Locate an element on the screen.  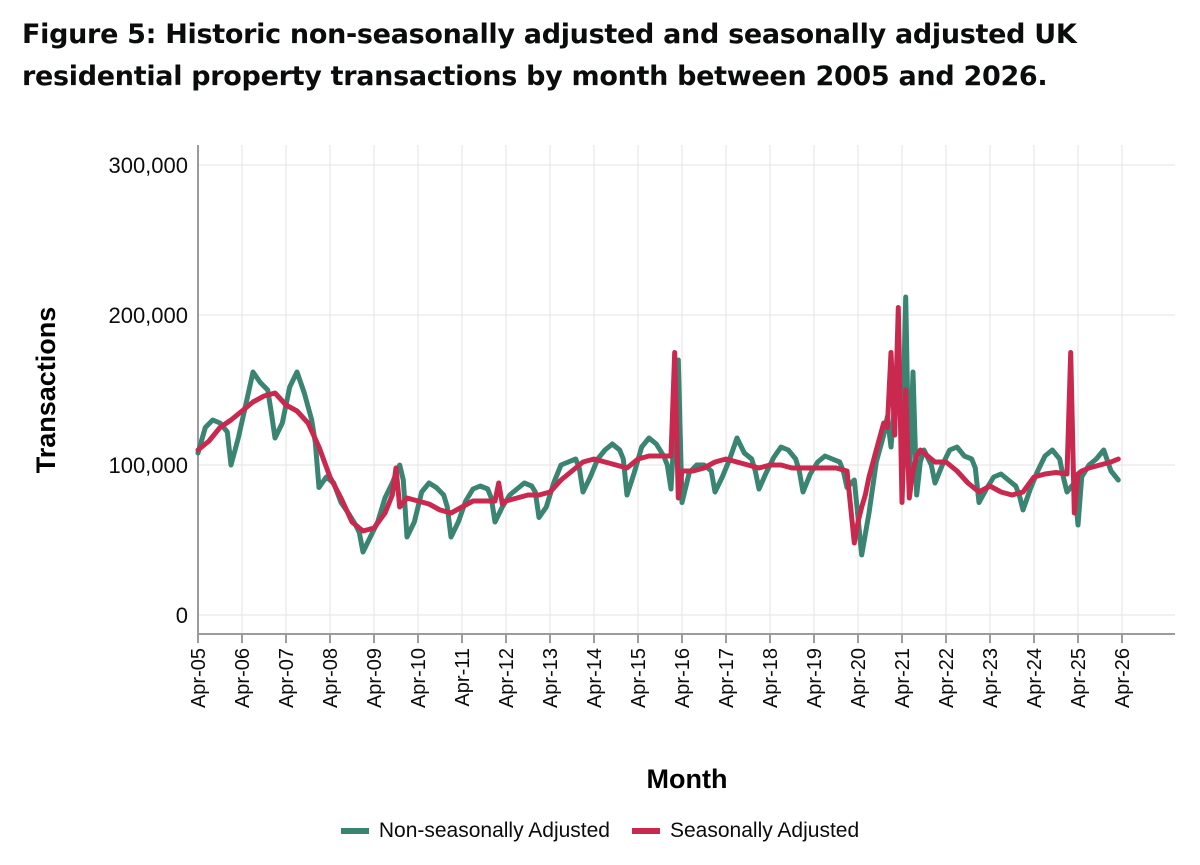
x-axis-label: Month is located at coordinates (687, 779).